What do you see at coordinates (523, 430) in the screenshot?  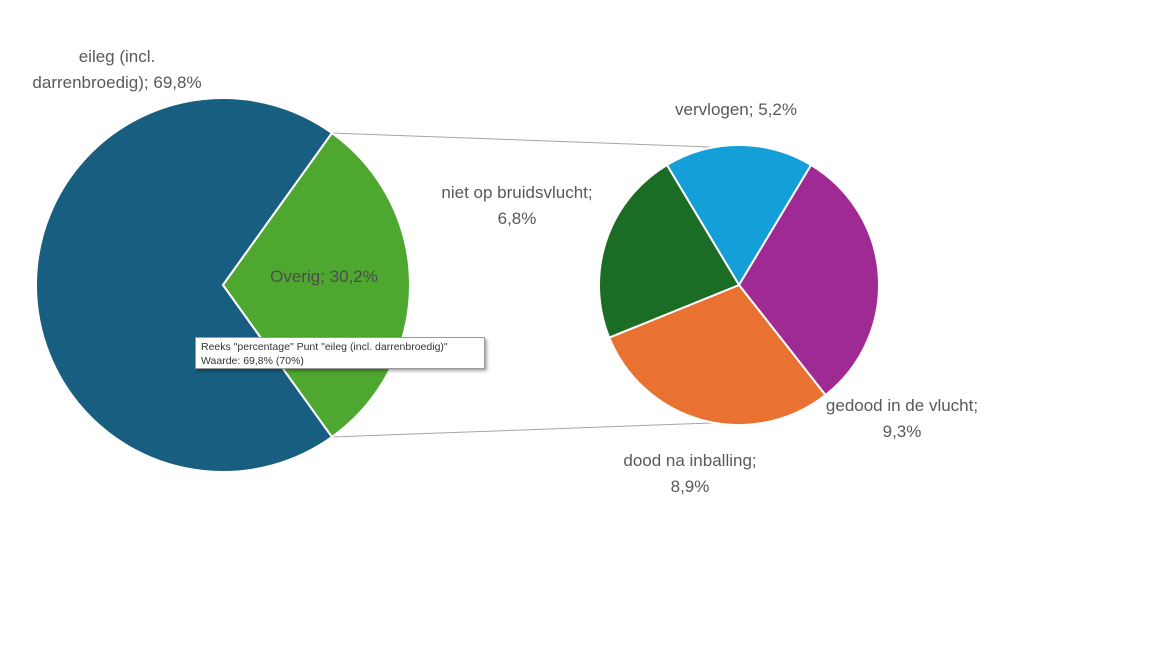 I see `connector-line-bottom` at bounding box center [523, 430].